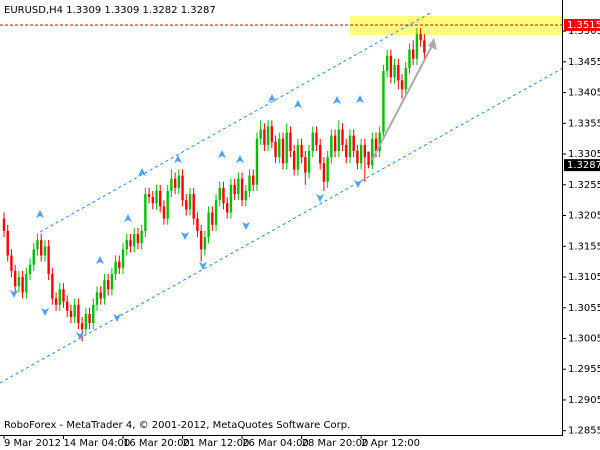 This screenshot has width=600, height=450. Describe the element at coordinates (110, 10) in the screenshot. I see `chart-title: EURUSD,H4 1.3309 1.3309 1.3282 1.3287` at that location.